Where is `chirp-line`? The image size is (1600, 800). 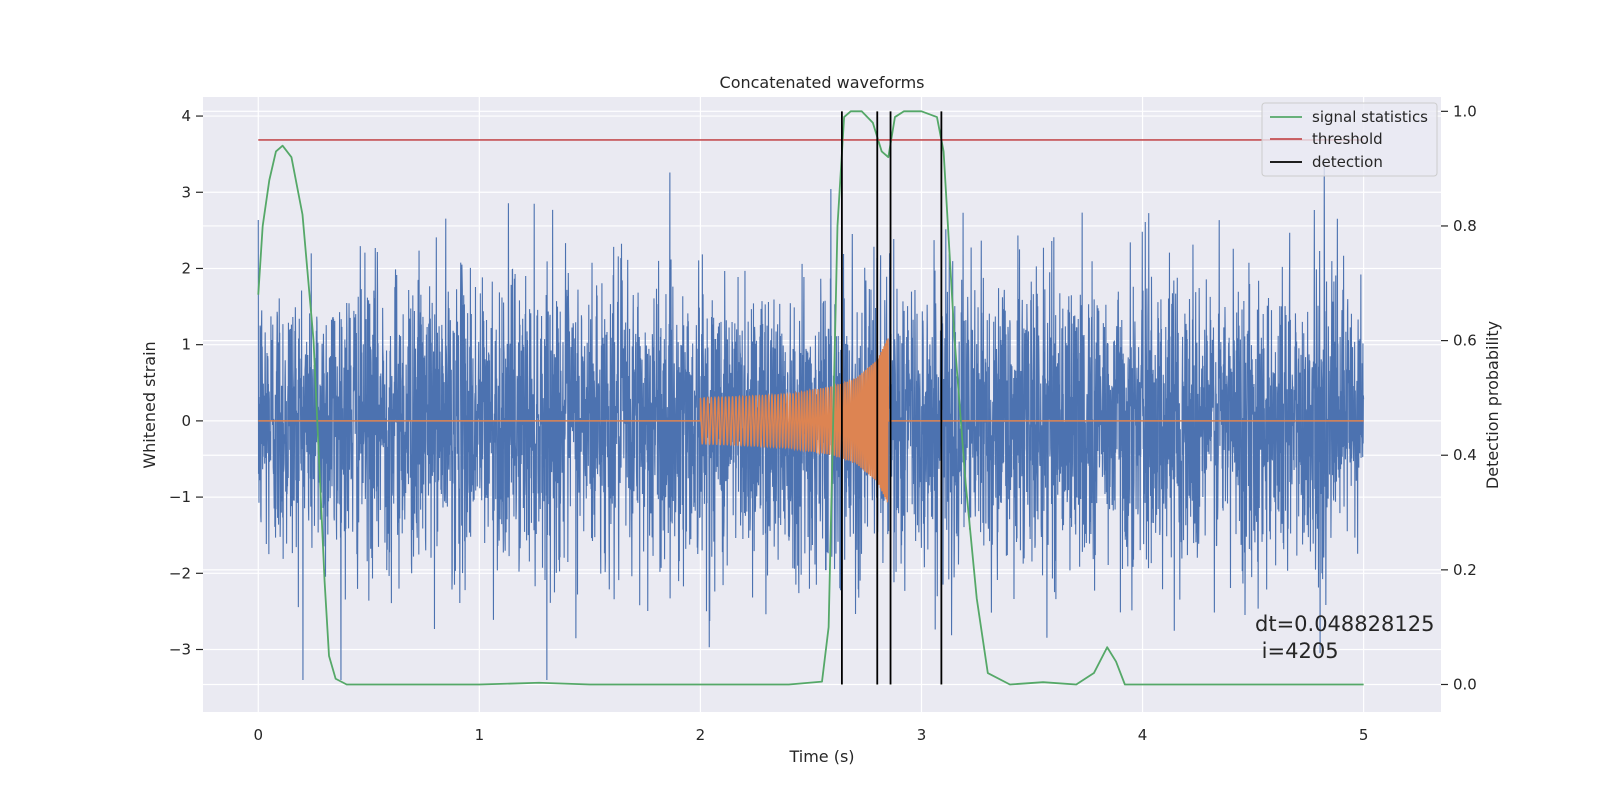
chirp-line is located at coordinates (811, 420).